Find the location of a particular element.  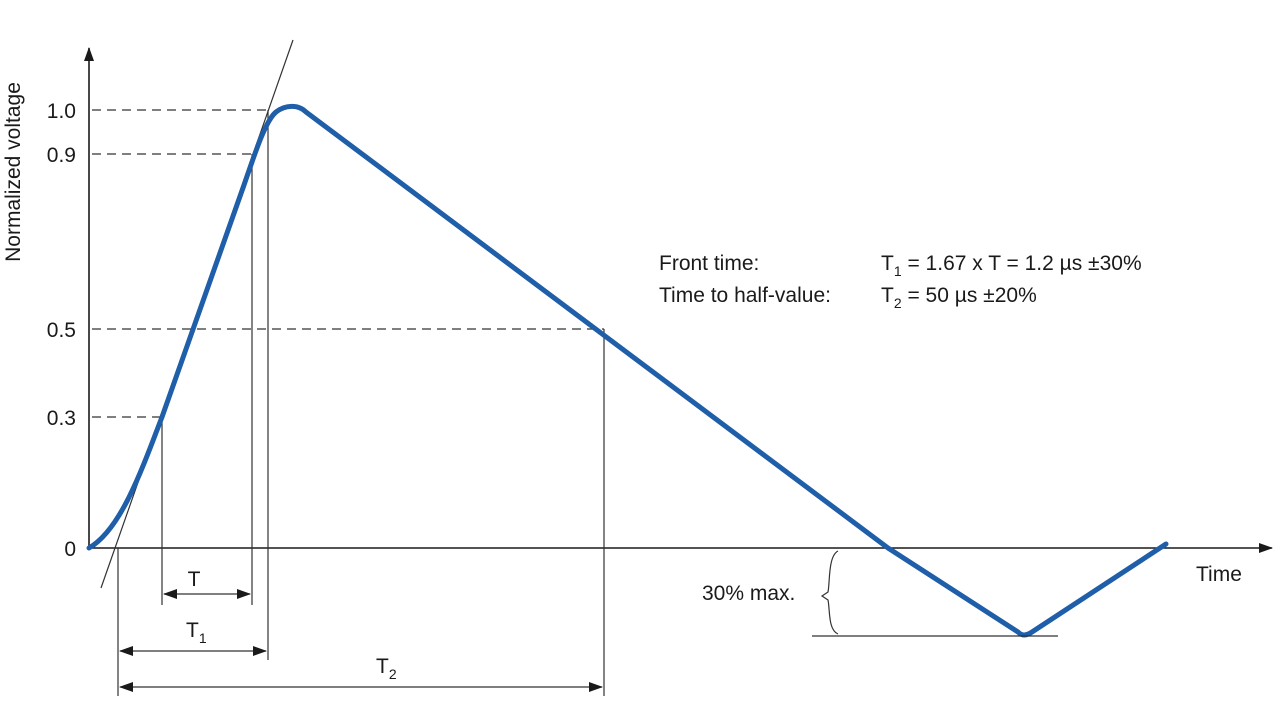

y-tick-0-5: 0.5 is located at coordinates (61, 330).